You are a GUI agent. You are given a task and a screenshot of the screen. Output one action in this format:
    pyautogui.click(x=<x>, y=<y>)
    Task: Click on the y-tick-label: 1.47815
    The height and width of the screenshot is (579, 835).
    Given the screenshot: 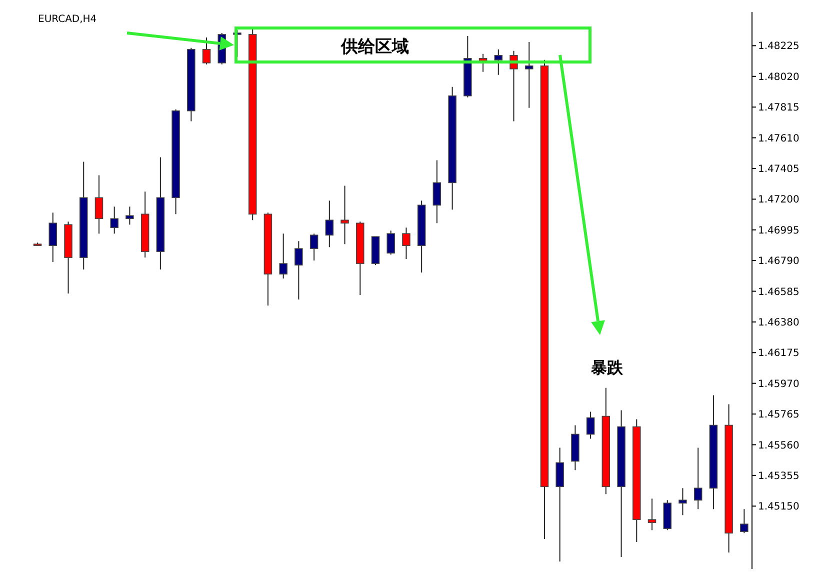 What is the action you would take?
    pyautogui.click(x=779, y=108)
    